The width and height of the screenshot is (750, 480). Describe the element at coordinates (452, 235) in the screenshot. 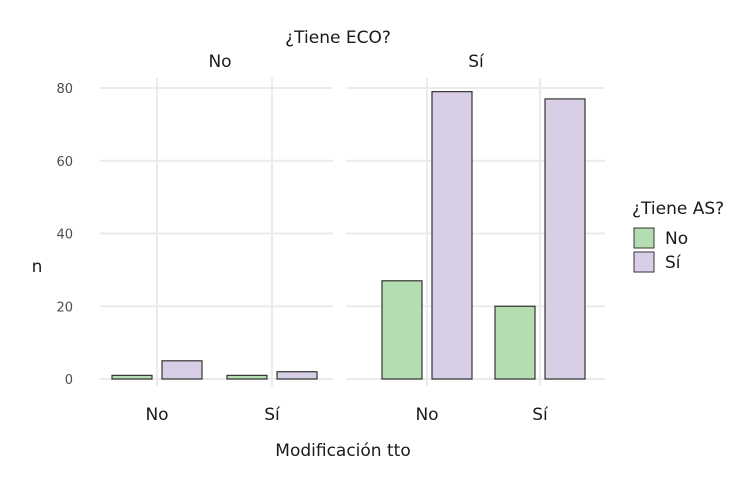

I see `bar-Sí-No-Sí` at that location.